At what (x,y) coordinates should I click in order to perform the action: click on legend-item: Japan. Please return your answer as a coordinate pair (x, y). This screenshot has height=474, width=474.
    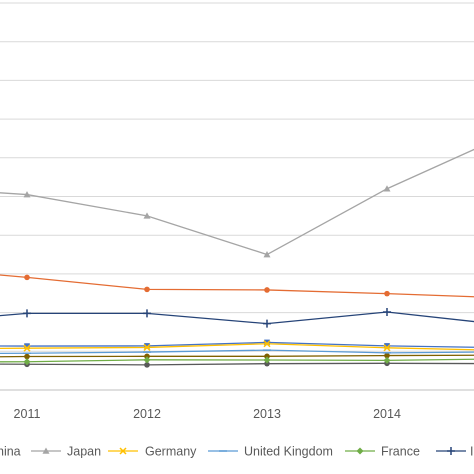
    Looking at the image, I should click on (66, 452).